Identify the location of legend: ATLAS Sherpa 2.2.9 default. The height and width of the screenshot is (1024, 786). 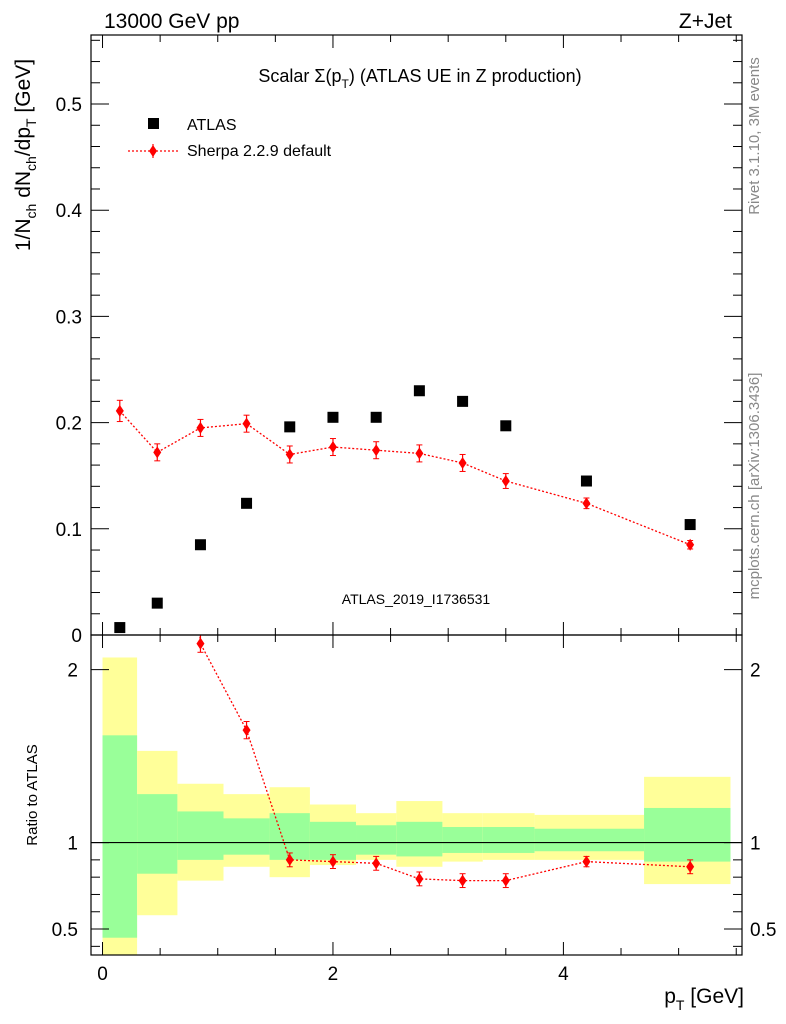
(230, 138).